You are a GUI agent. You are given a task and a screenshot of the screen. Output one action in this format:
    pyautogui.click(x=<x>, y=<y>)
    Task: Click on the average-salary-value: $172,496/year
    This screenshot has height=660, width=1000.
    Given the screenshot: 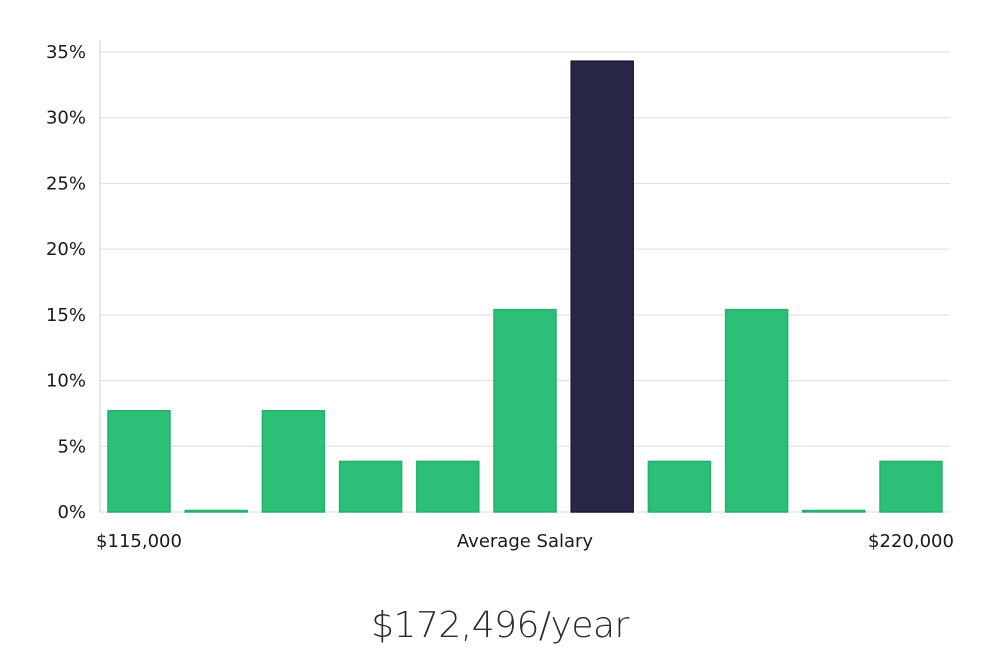 What is the action you would take?
    pyautogui.click(x=500, y=625)
    